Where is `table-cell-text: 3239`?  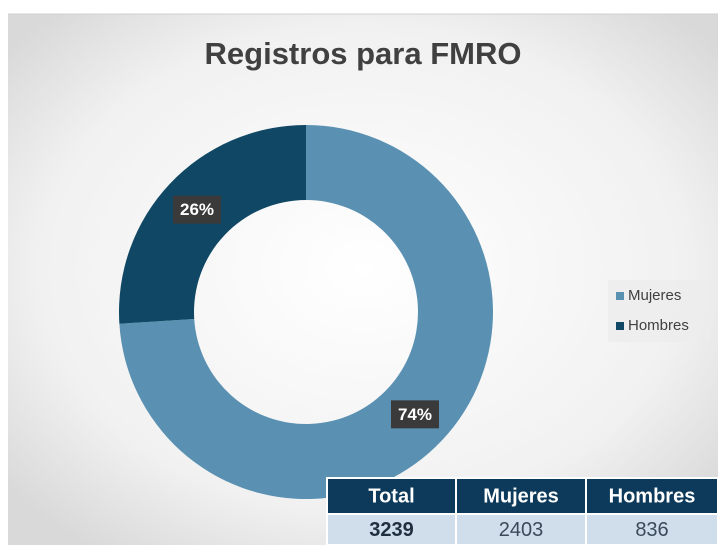
table-cell-text: 3239 is located at coordinates (391, 530).